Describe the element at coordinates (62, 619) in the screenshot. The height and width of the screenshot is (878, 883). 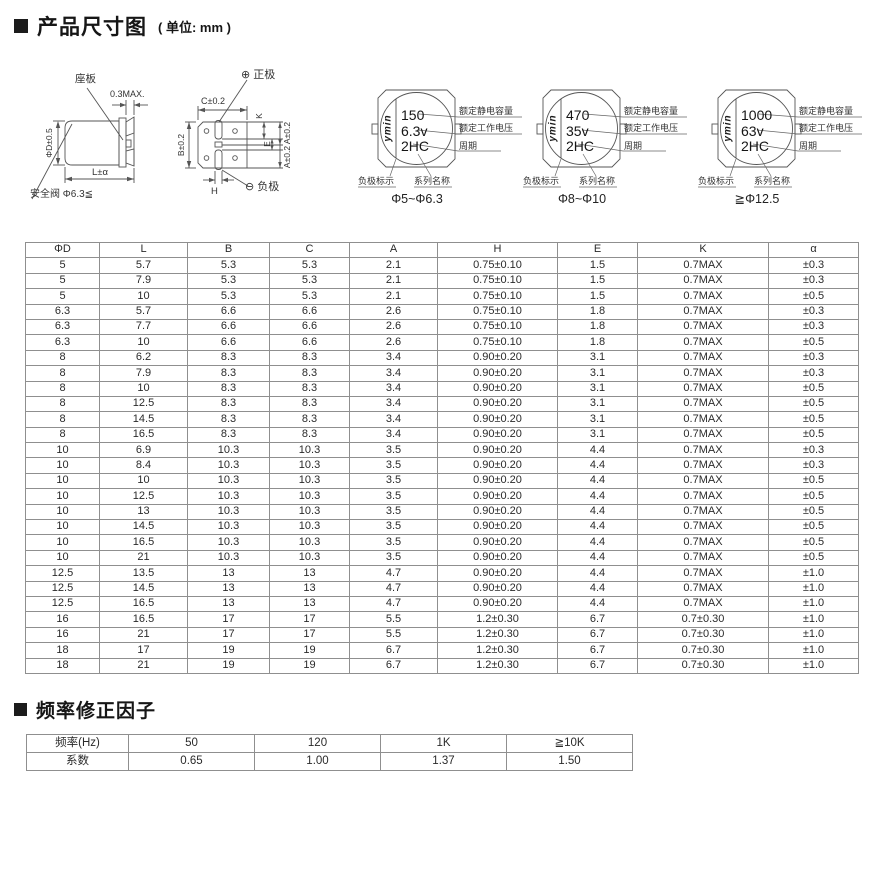
I see `table-cell: 16` at that location.